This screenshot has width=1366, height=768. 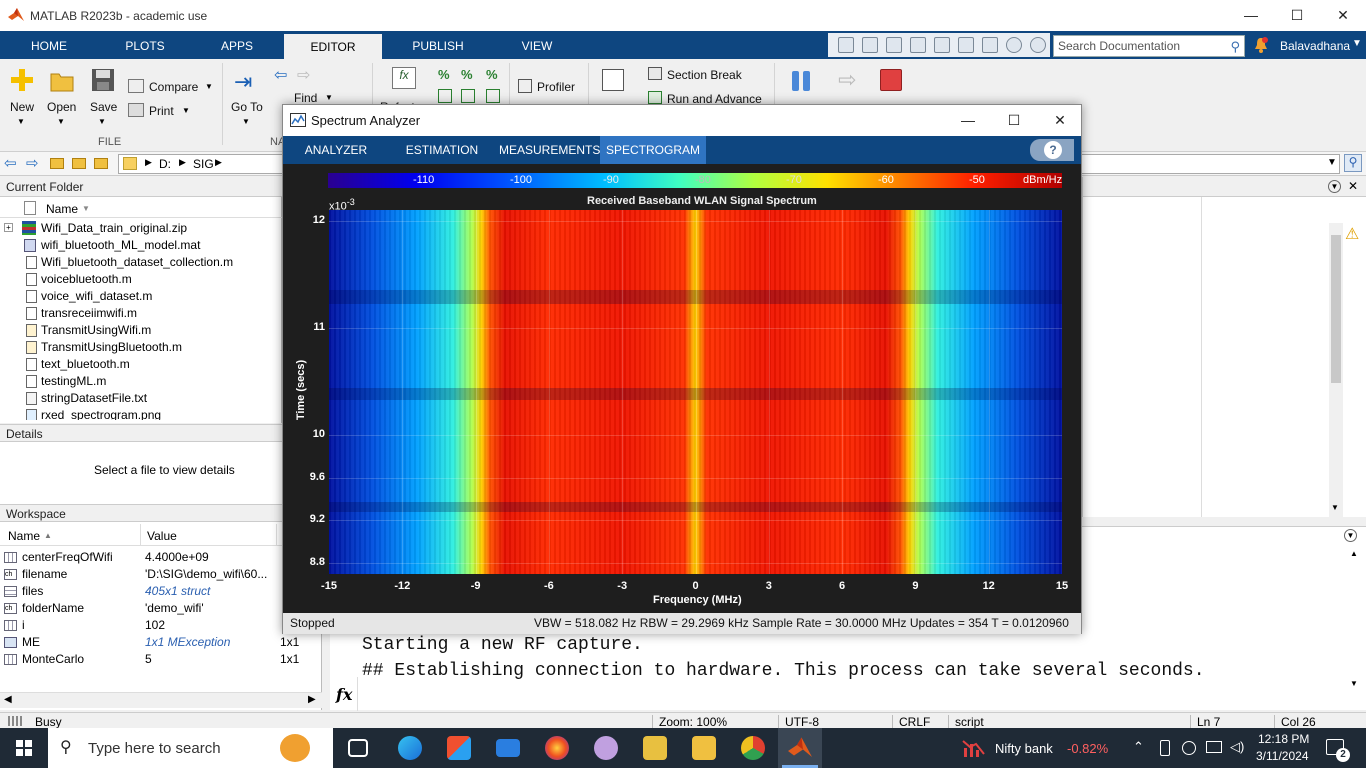 I want to click on vertical-scrollbar: ▲ ▼, so click(x=1355, y=622).